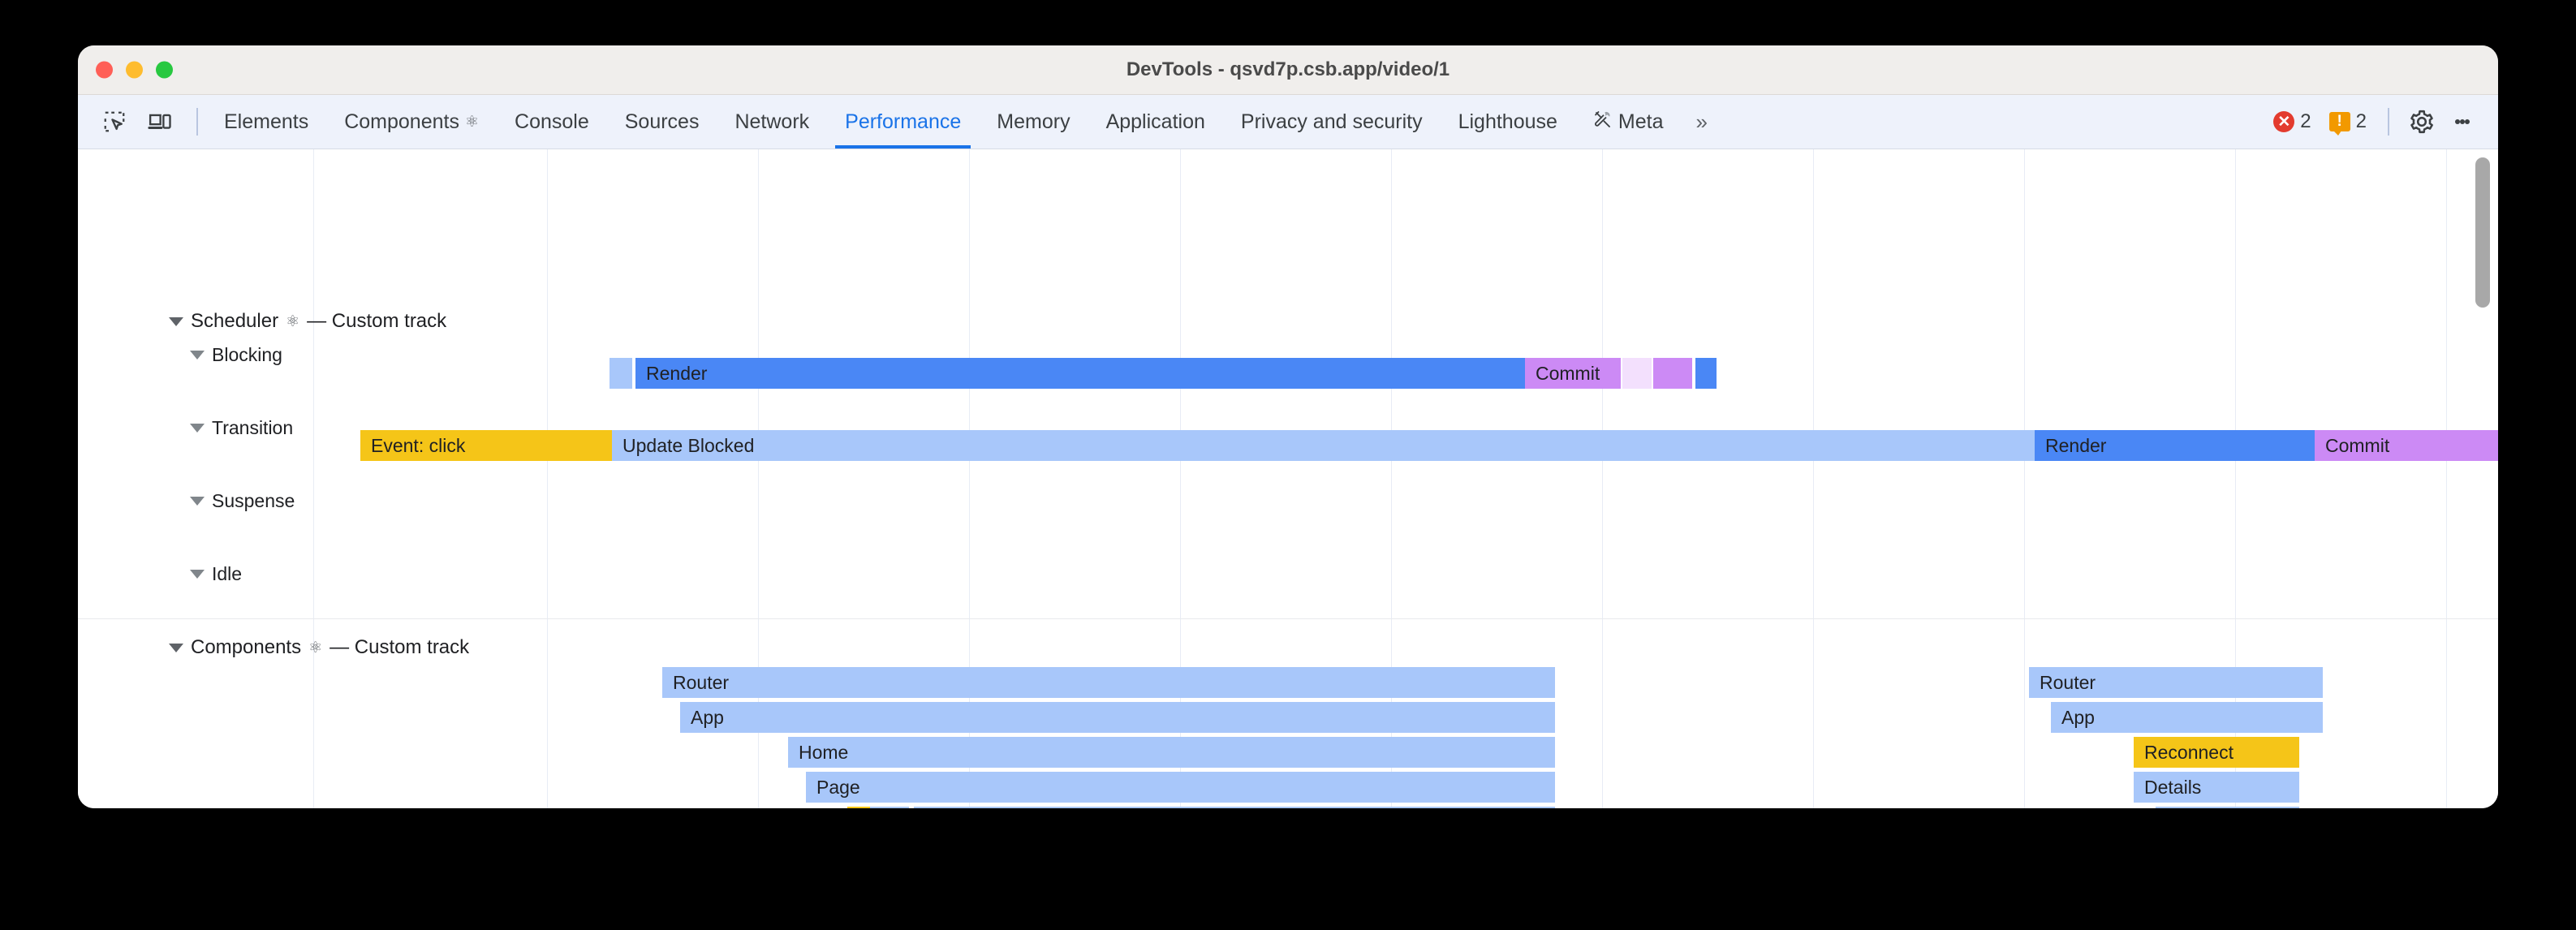  What do you see at coordinates (2217, 787) in the screenshot?
I see `flame-bar: Details` at bounding box center [2217, 787].